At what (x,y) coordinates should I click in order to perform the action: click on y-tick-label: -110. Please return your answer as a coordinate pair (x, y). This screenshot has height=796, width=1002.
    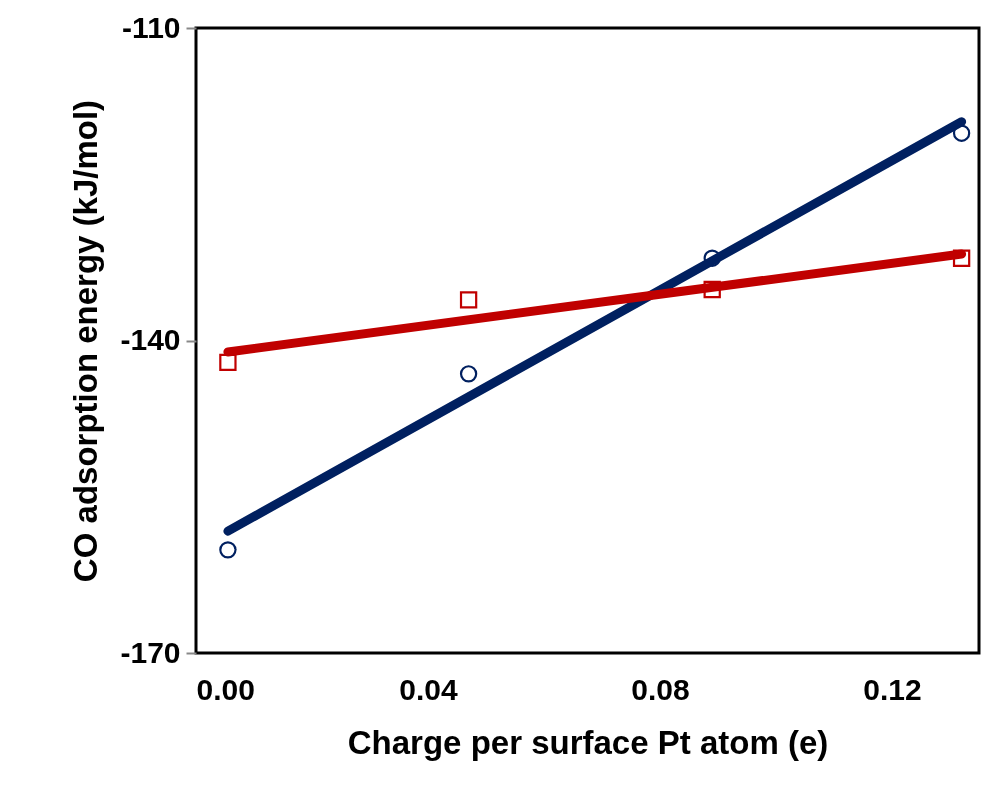
    Looking at the image, I should click on (151, 27).